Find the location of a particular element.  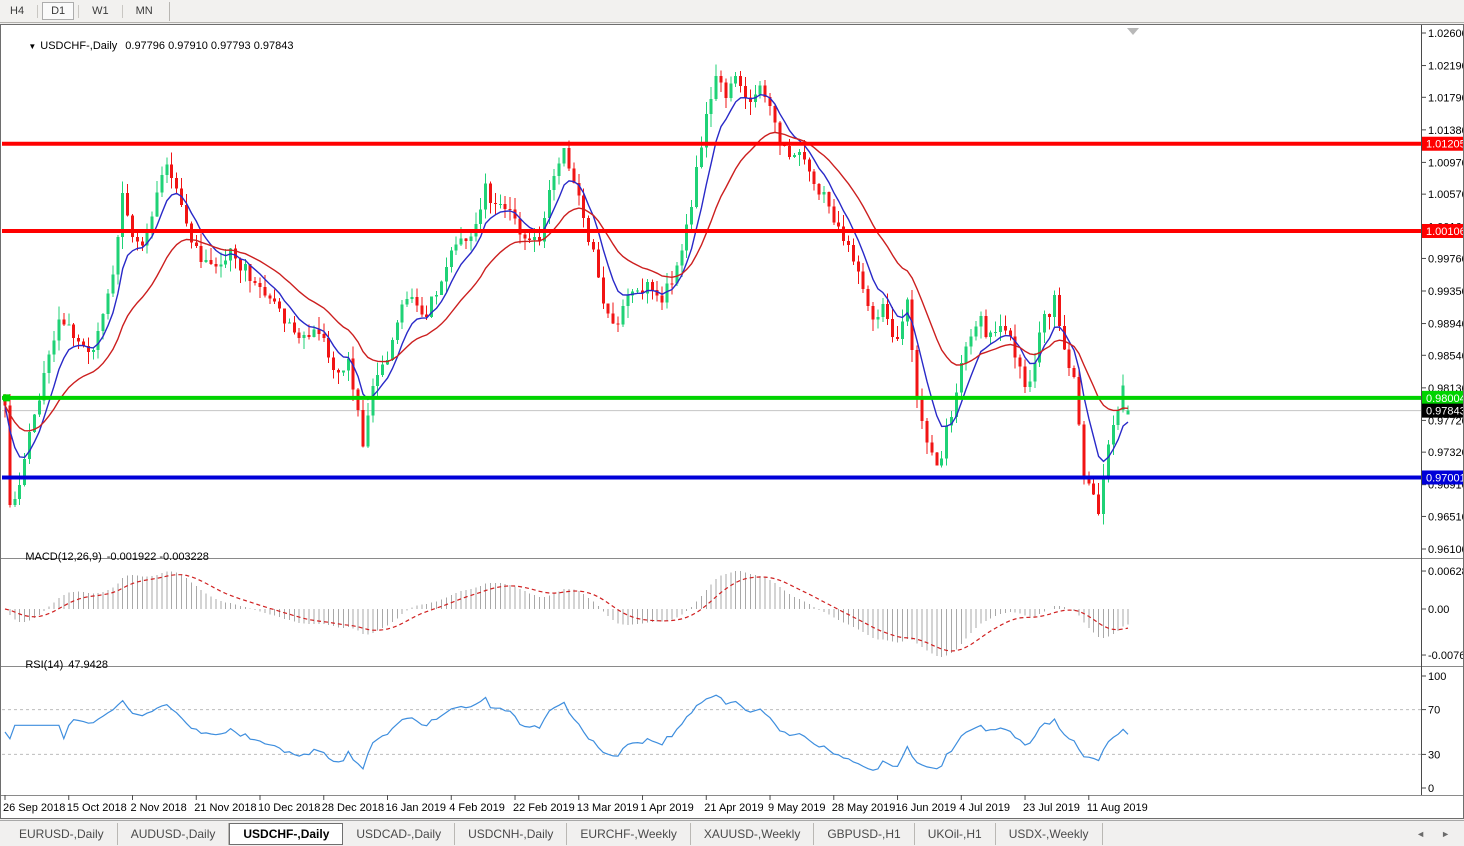

macd-axis-label: 0.00 is located at coordinates (1438, 610).